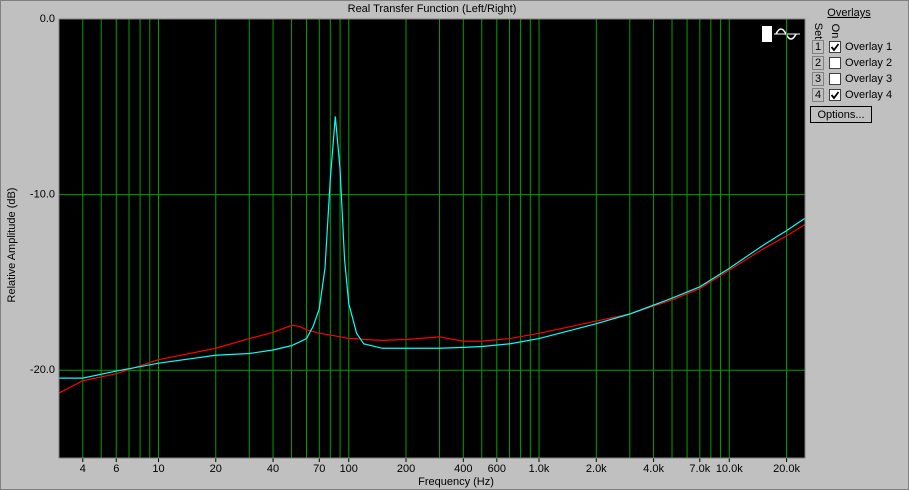  What do you see at coordinates (463, 469) in the screenshot?
I see `x-tick-label: 400` at bounding box center [463, 469].